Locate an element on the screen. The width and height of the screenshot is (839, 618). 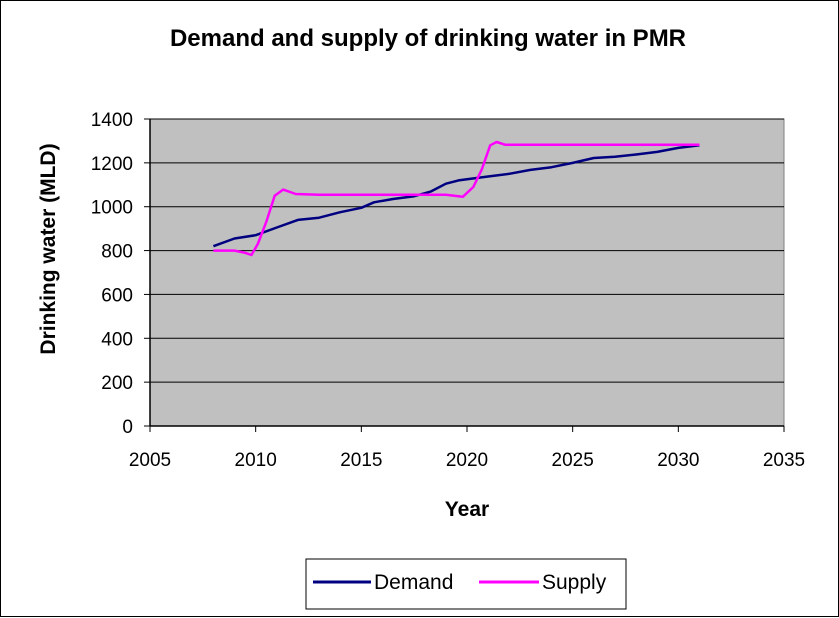
x-tick-label-2025: 2025 is located at coordinates (573, 460).